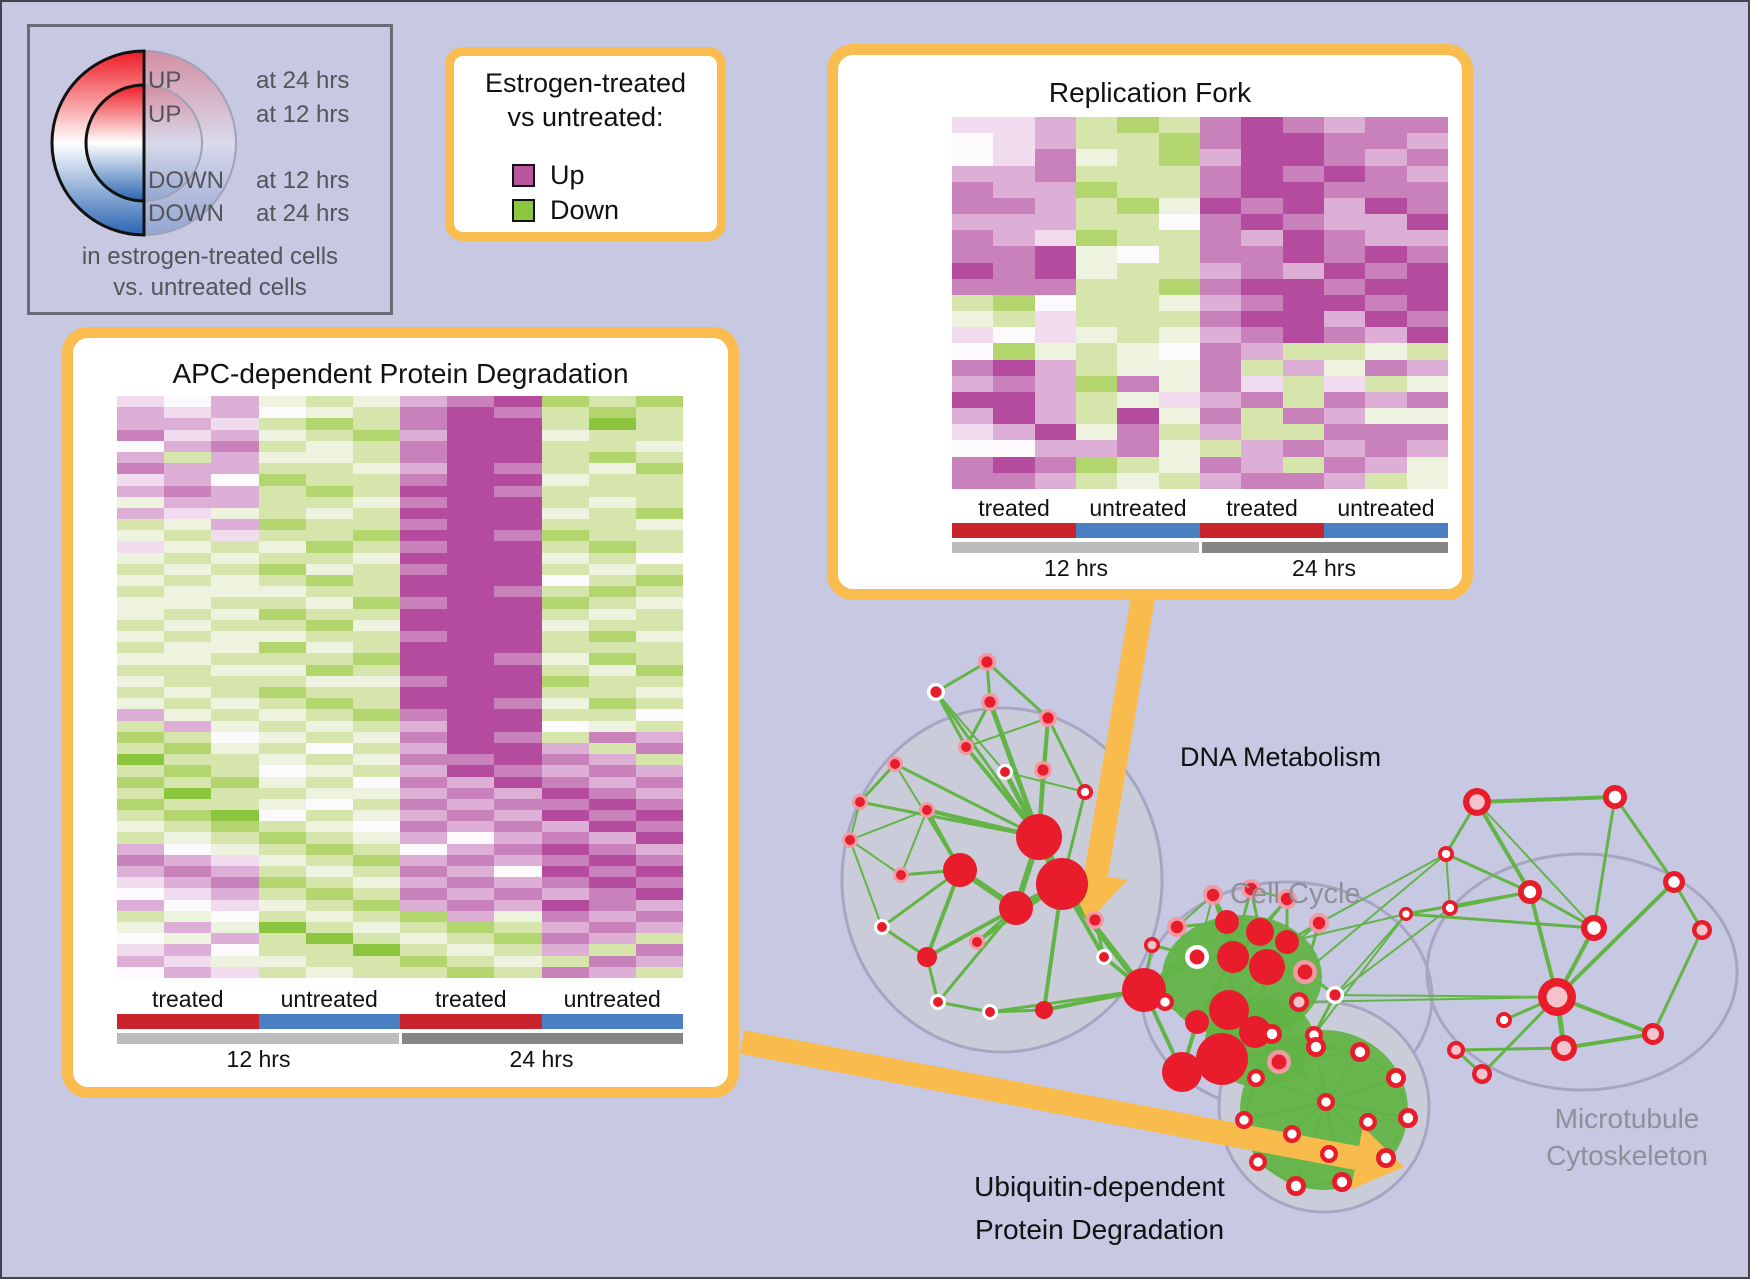 The image size is (1750, 1279). Describe the element at coordinates (565, 175) in the screenshot. I see `legend-item-up: Up` at that location.